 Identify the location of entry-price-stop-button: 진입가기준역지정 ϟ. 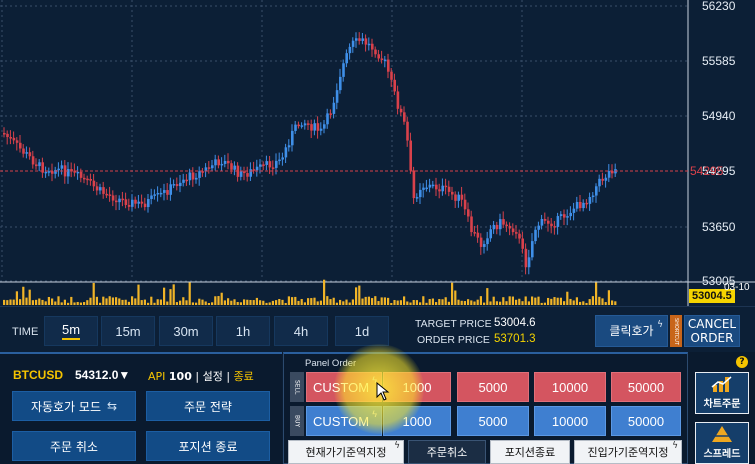
(628, 452).